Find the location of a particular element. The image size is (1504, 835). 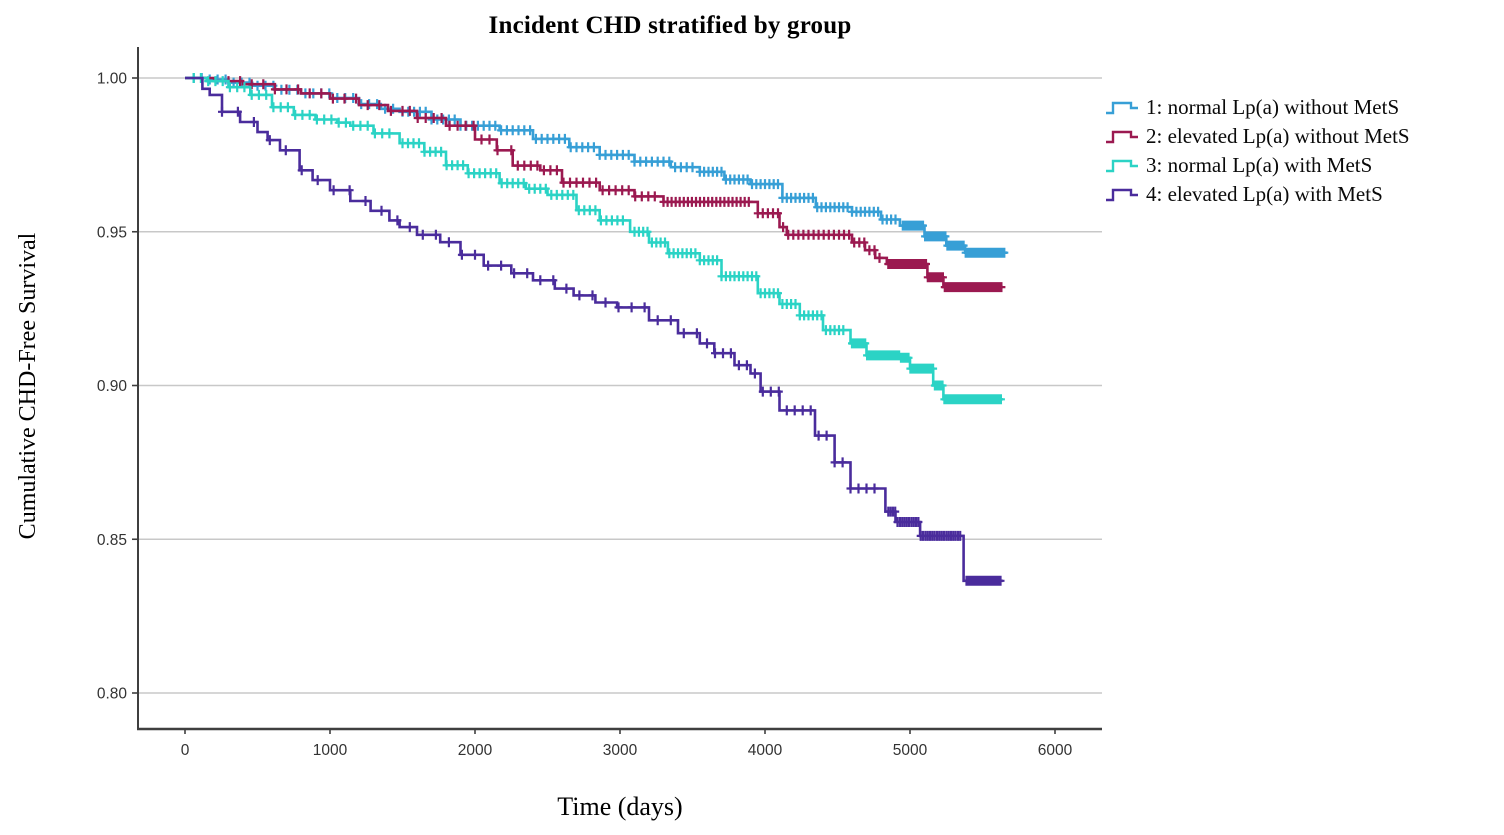

series-1-censor-marks is located at coordinates (599, 165).